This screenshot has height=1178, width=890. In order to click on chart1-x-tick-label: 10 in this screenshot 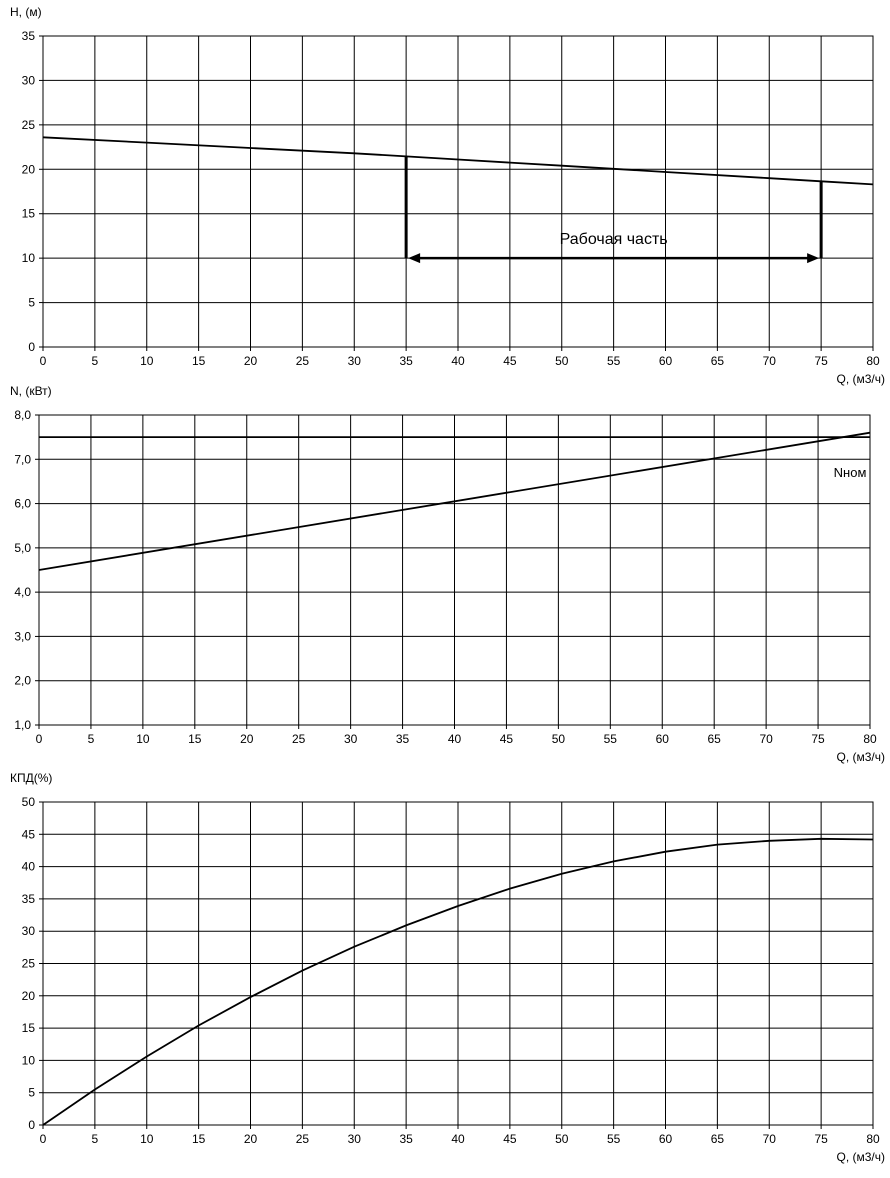, I will do `click(147, 361)`.